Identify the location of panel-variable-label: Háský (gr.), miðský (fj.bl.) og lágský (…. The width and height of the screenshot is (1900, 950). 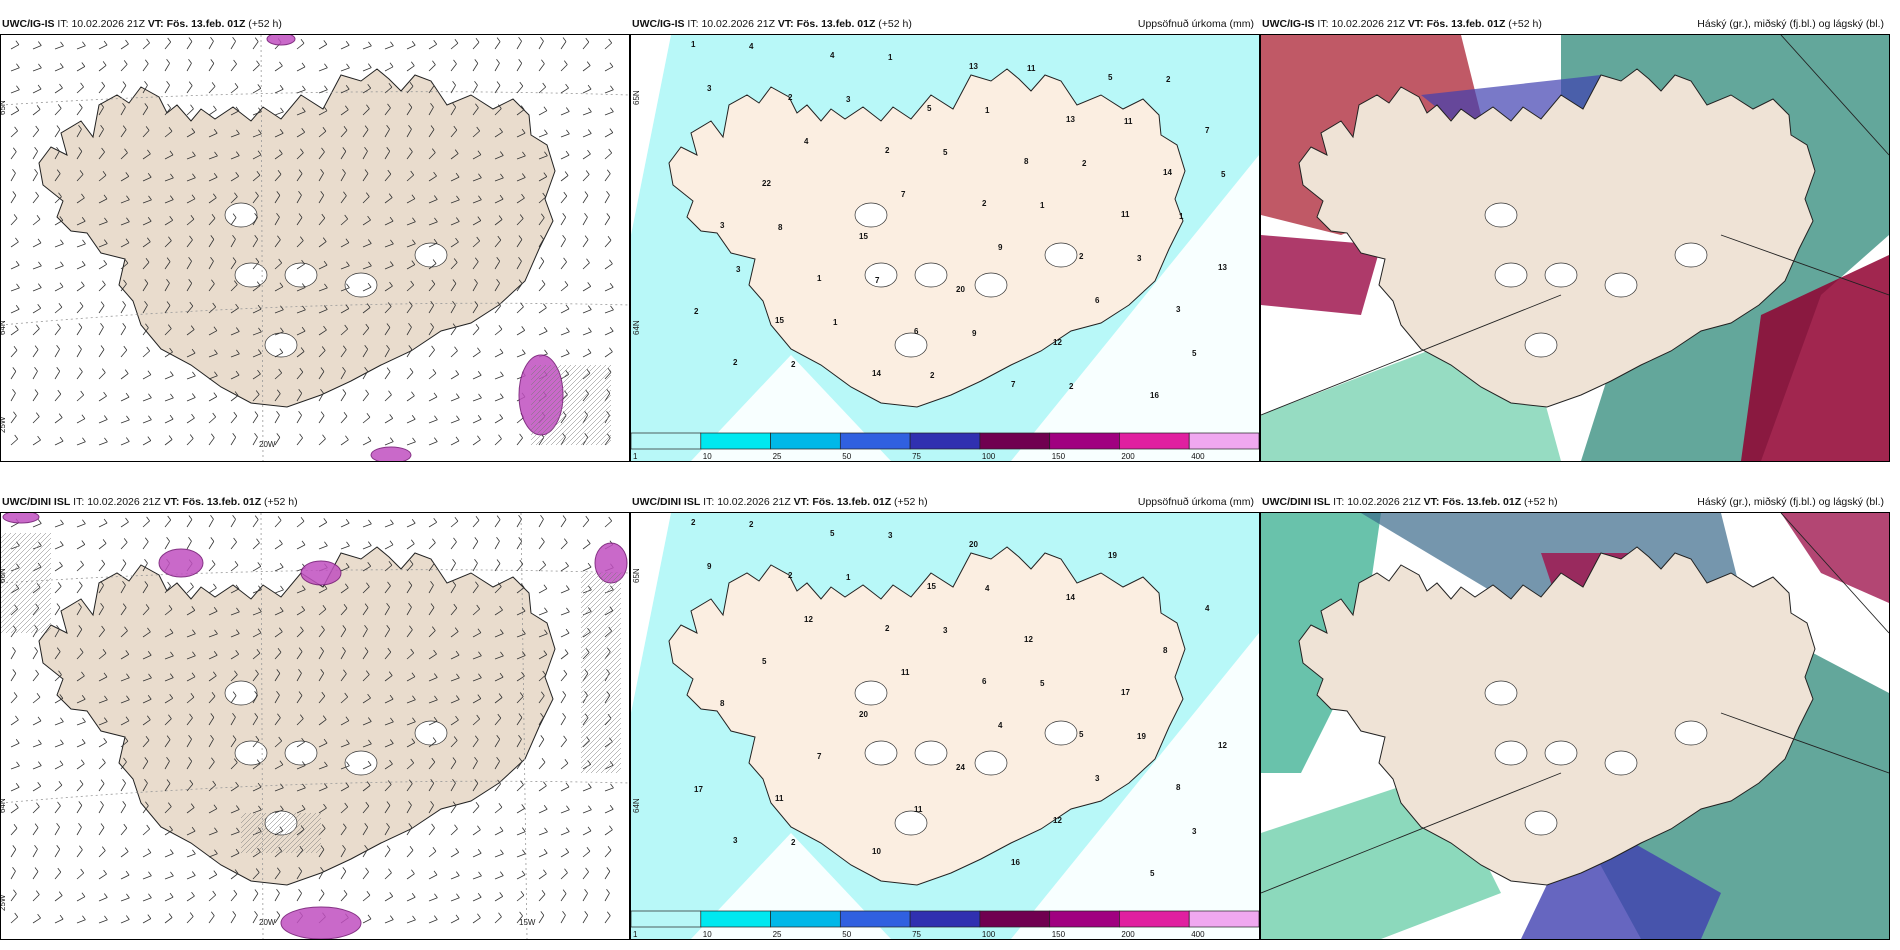
(1790, 502).